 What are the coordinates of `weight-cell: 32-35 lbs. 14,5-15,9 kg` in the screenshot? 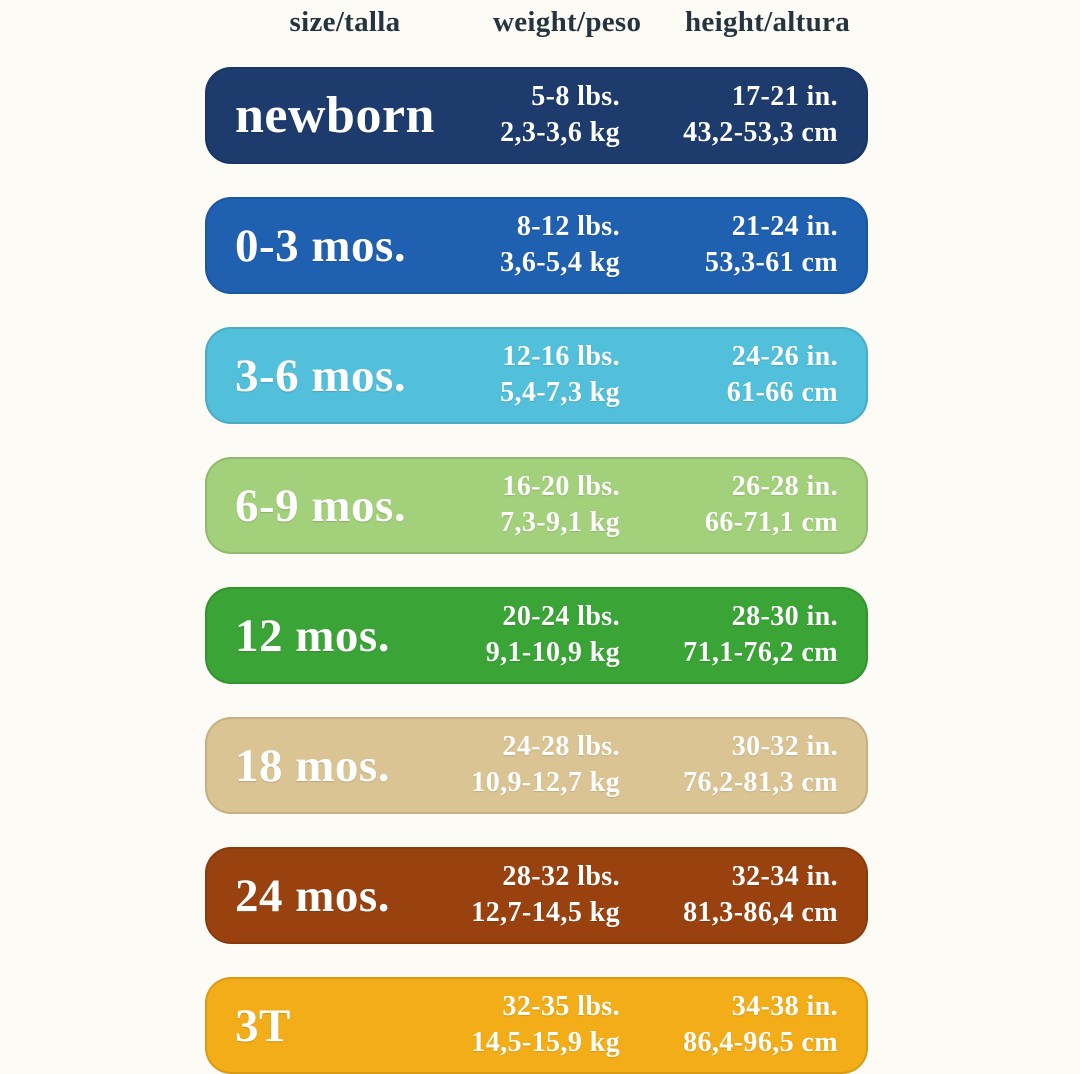 It's located at (537, 1025).